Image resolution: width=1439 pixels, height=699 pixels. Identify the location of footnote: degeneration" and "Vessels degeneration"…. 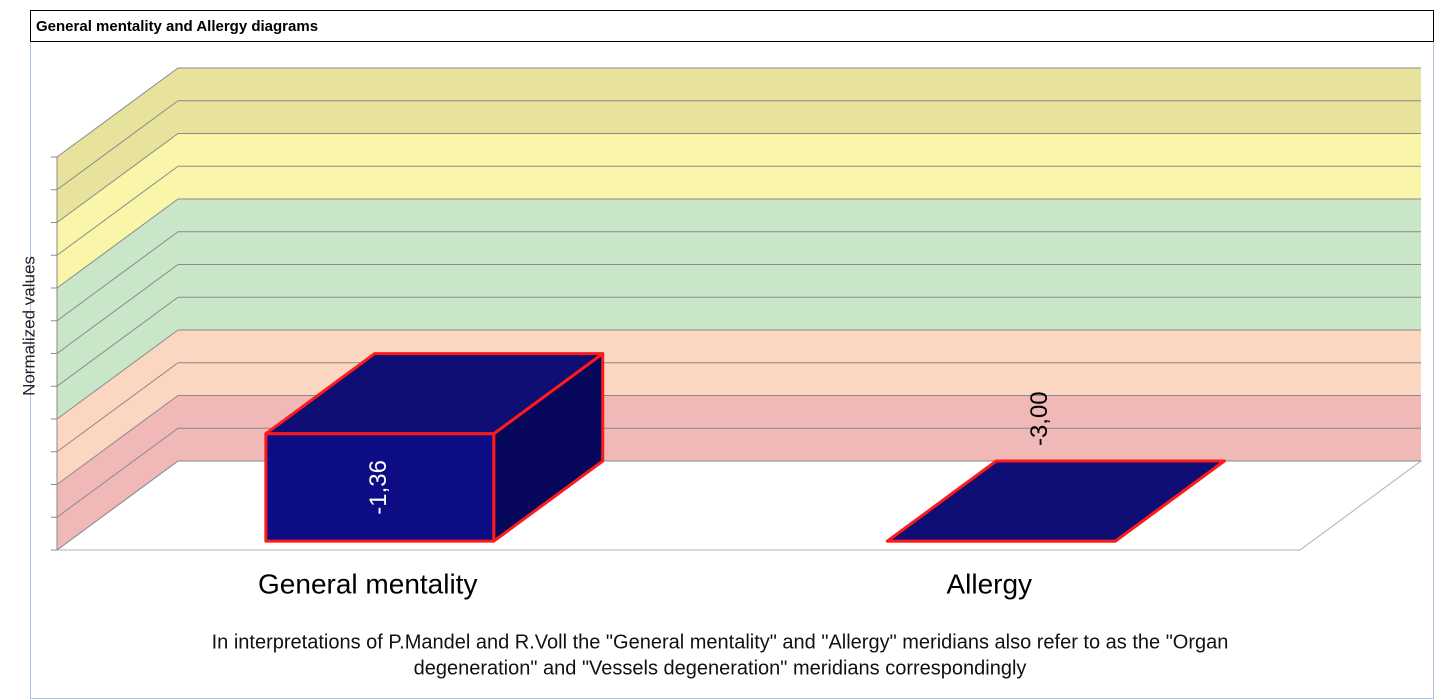
(720, 668).